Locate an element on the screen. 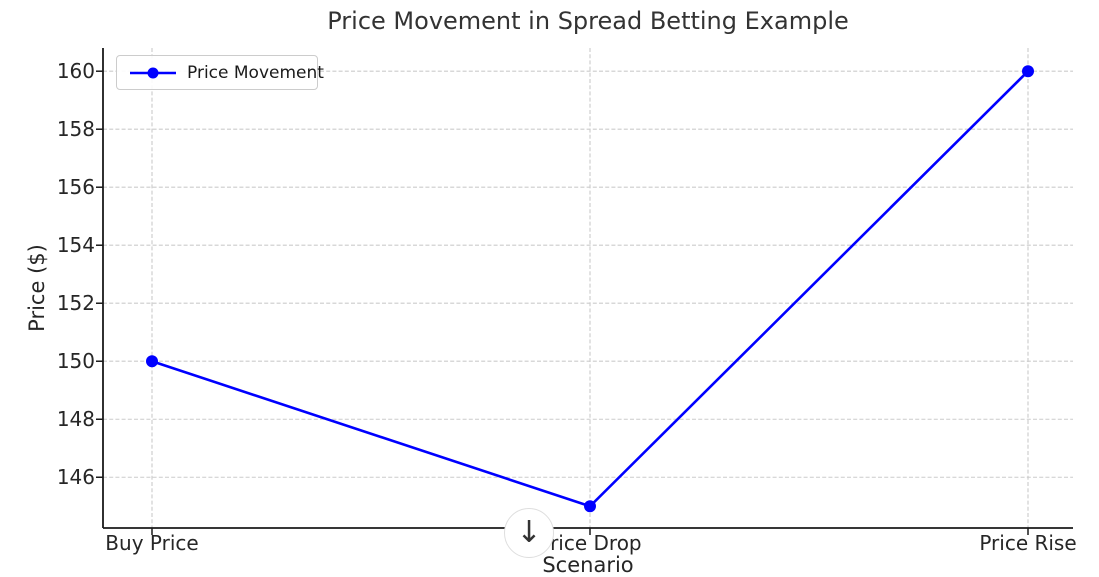 The width and height of the screenshot is (1099, 577). legend-line-sample-icon is located at coordinates (153, 72).